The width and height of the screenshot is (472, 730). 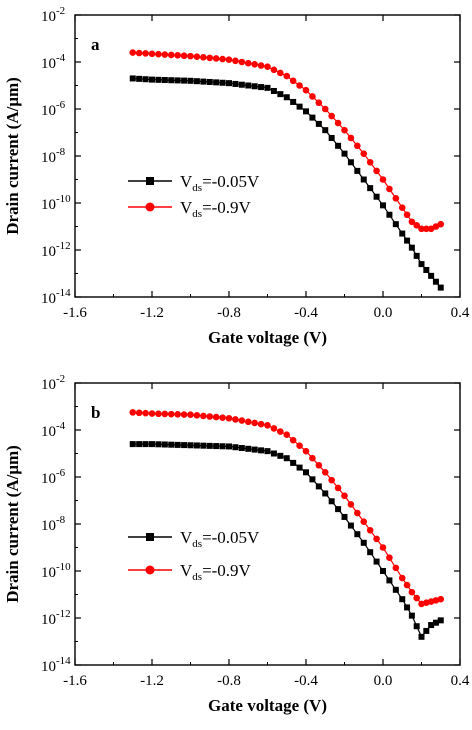 I want to click on legend-entry-0: Vds=-0.05V, so click(x=194, y=183).